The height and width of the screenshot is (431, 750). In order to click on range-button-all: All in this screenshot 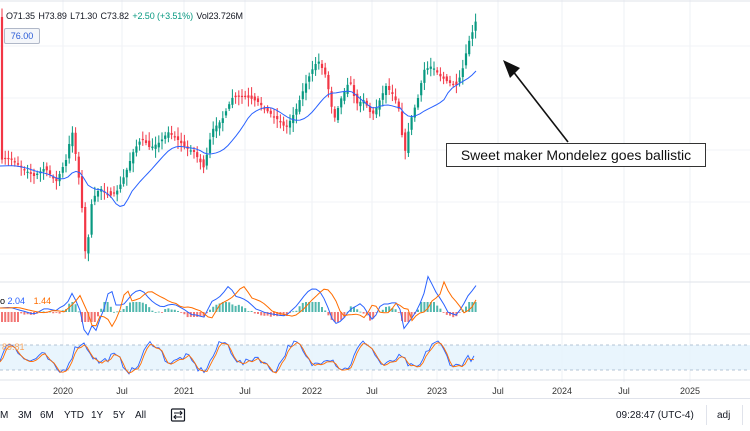, I will do `click(141, 415)`.